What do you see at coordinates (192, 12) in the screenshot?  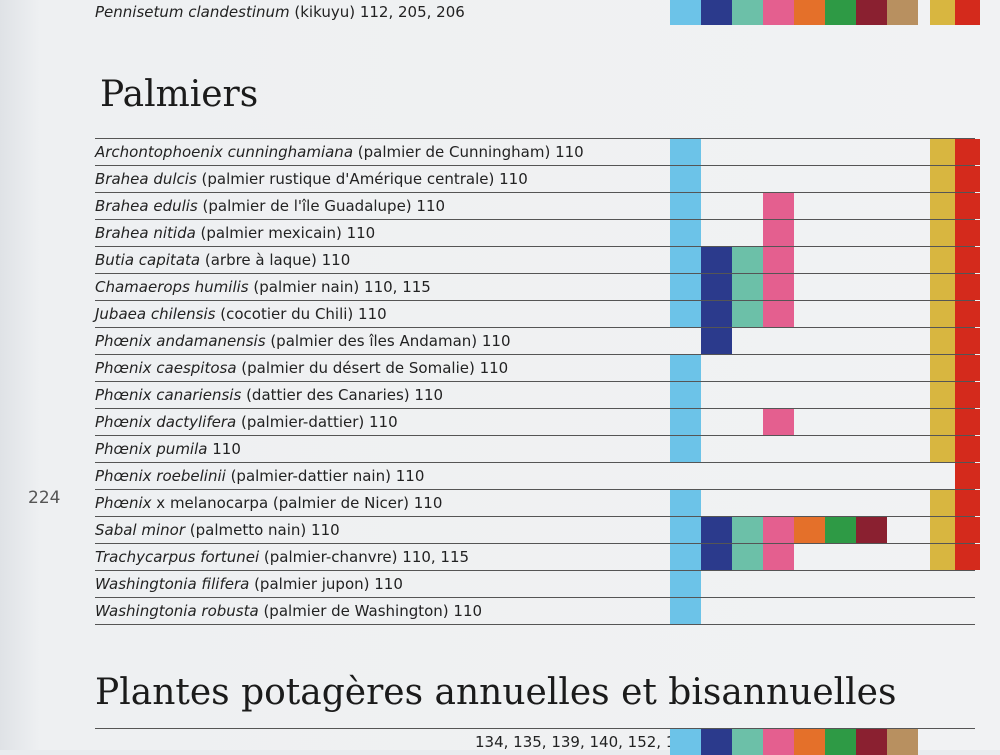 I see `latin: Pennisetum clandestinum` at bounding box center [192, 12].